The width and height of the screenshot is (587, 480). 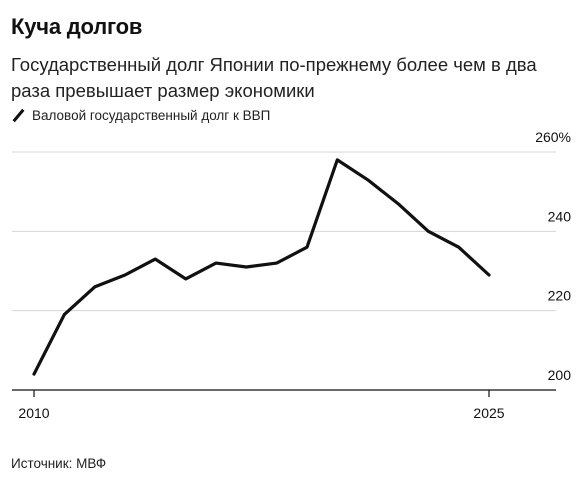 I want to click on data-point-2012, so click(x=94, y=287).